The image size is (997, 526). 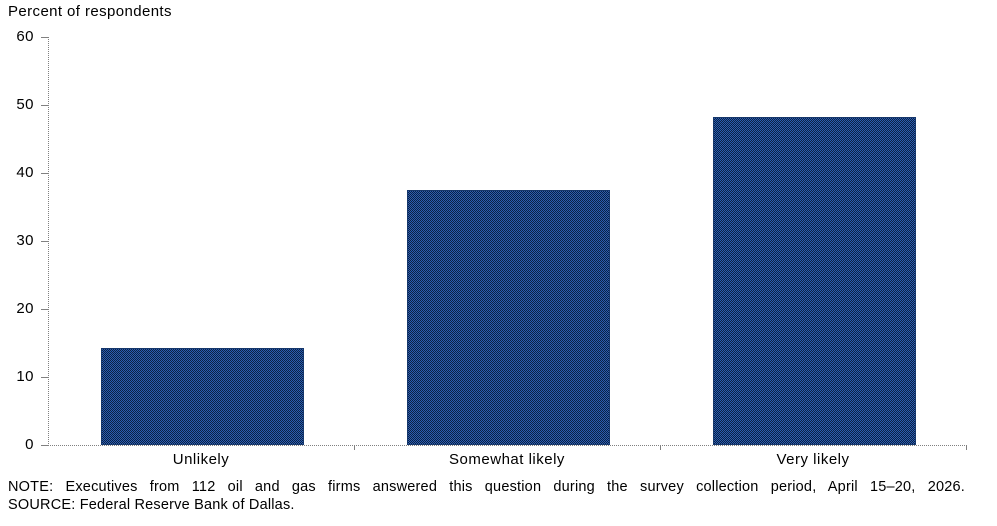 I want to click on source-text: SOURCE: Federal Reserve Bank of Dallas., so click(x=151, y=505).